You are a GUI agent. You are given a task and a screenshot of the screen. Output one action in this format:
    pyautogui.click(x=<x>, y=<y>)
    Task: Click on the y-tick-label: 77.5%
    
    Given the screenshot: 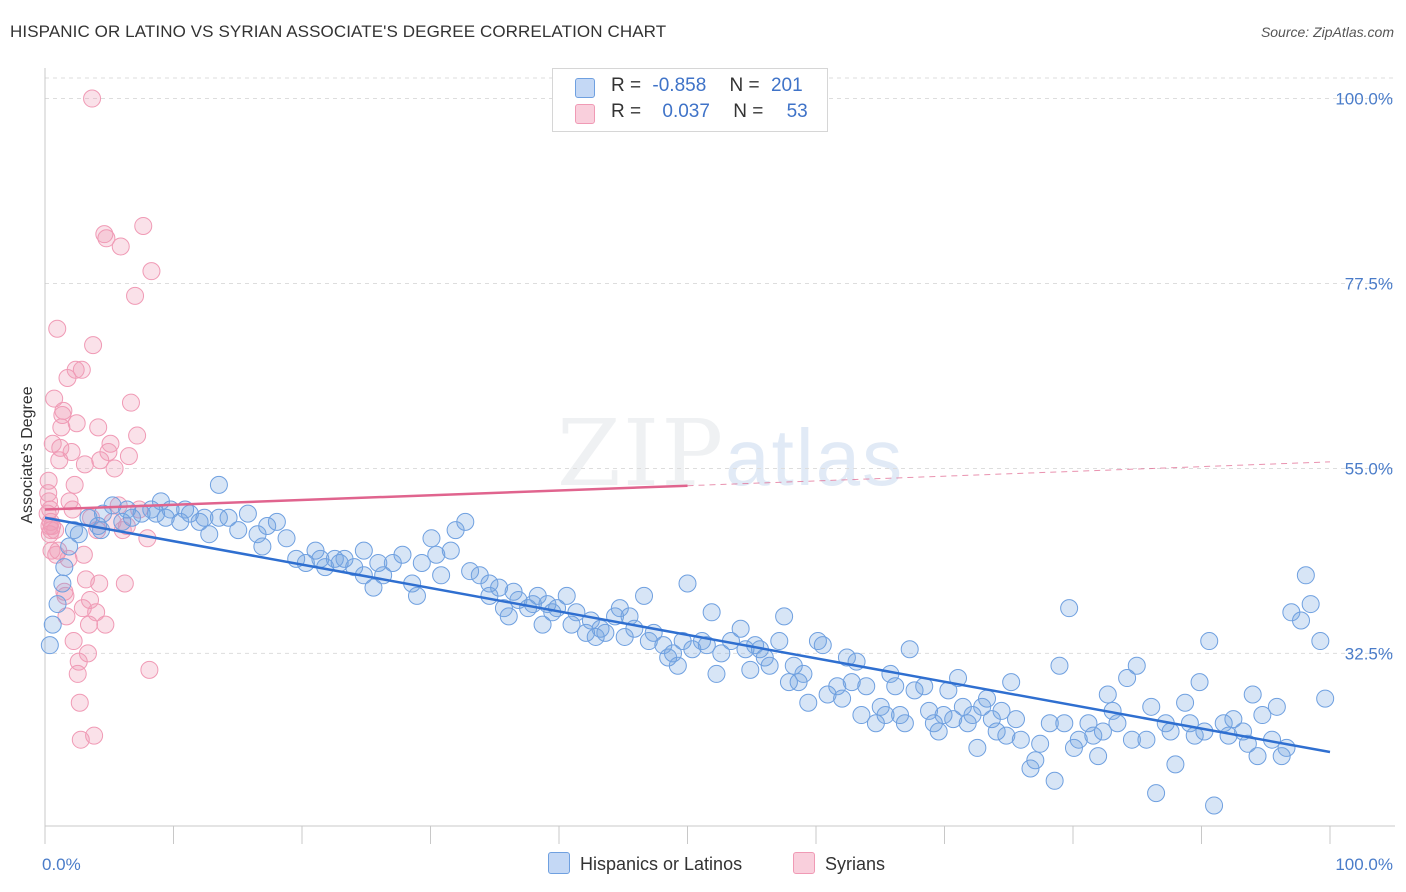 What is the action you would take?
    pyautogui.click(x=1369, y=283)
    